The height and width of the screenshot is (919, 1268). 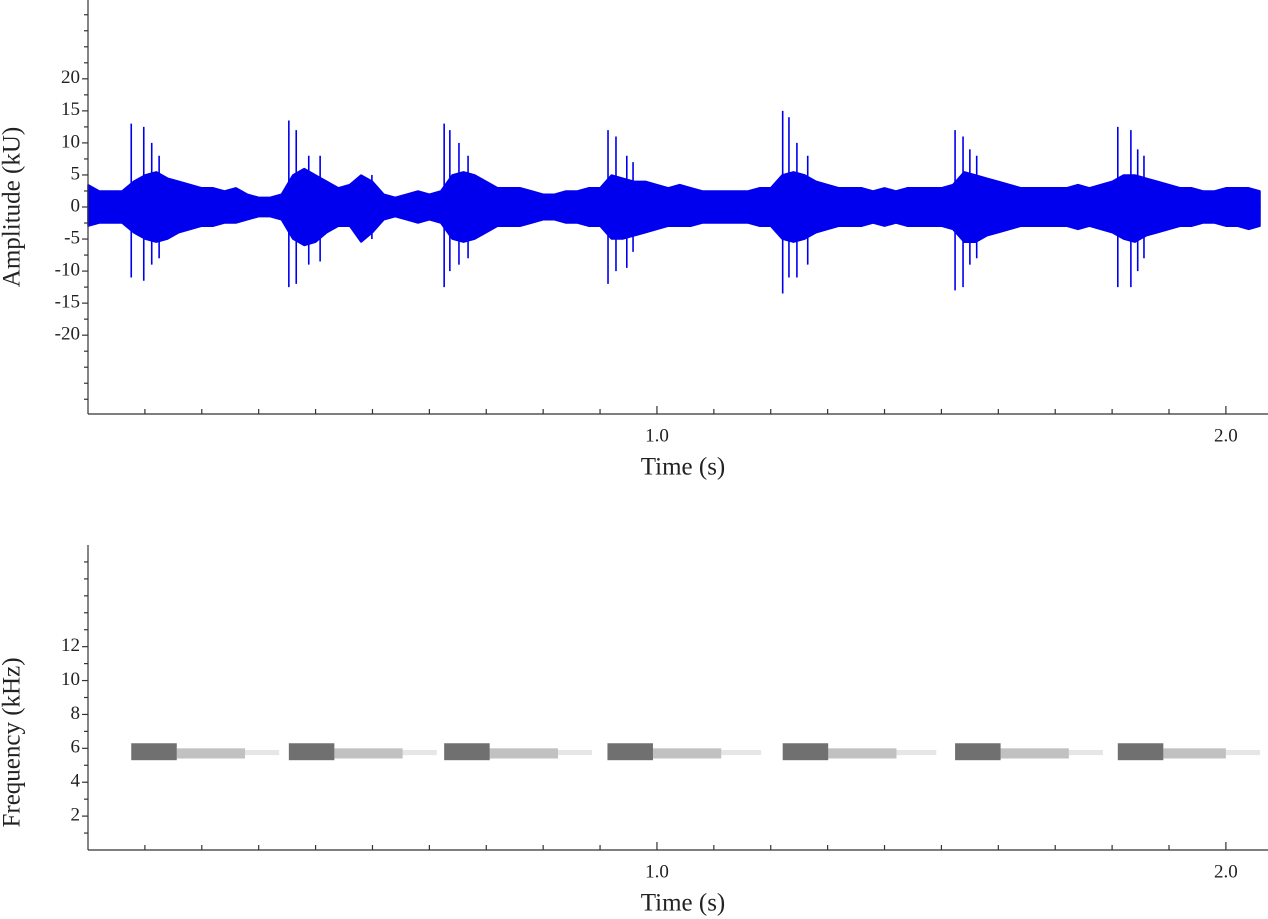 I want to click on y-tick-label: 12, so click(x=70, y=645).